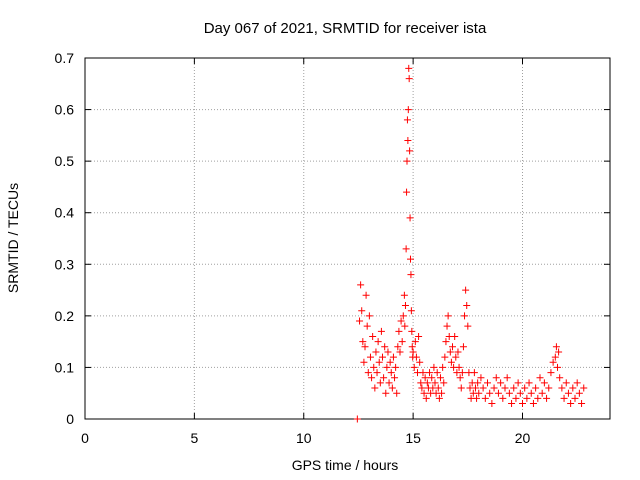  I want to click on y-tick-labels: 0 0.1 0.2 0.3 0.4 0.5 0.6 0.7, so click(65, 238).